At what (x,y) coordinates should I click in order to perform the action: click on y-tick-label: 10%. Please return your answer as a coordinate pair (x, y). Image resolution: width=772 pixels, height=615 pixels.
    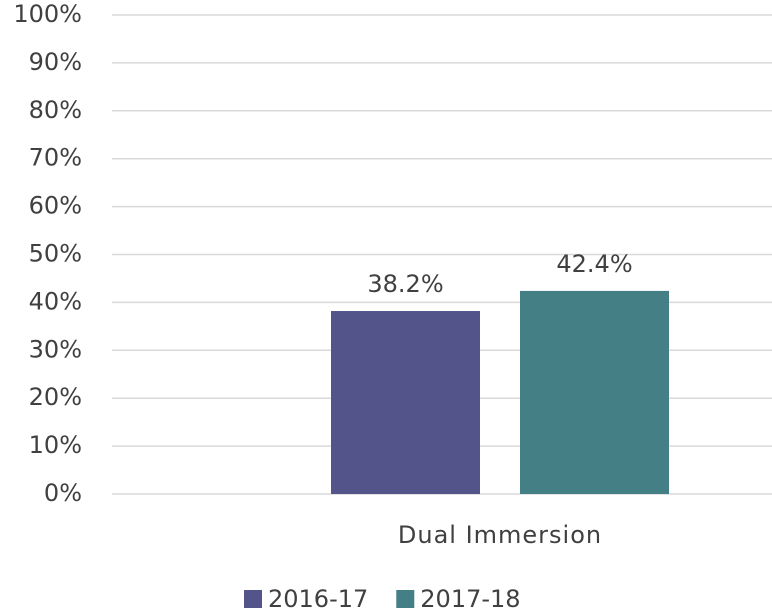
    Looking at the image, I should click on (55, 445).